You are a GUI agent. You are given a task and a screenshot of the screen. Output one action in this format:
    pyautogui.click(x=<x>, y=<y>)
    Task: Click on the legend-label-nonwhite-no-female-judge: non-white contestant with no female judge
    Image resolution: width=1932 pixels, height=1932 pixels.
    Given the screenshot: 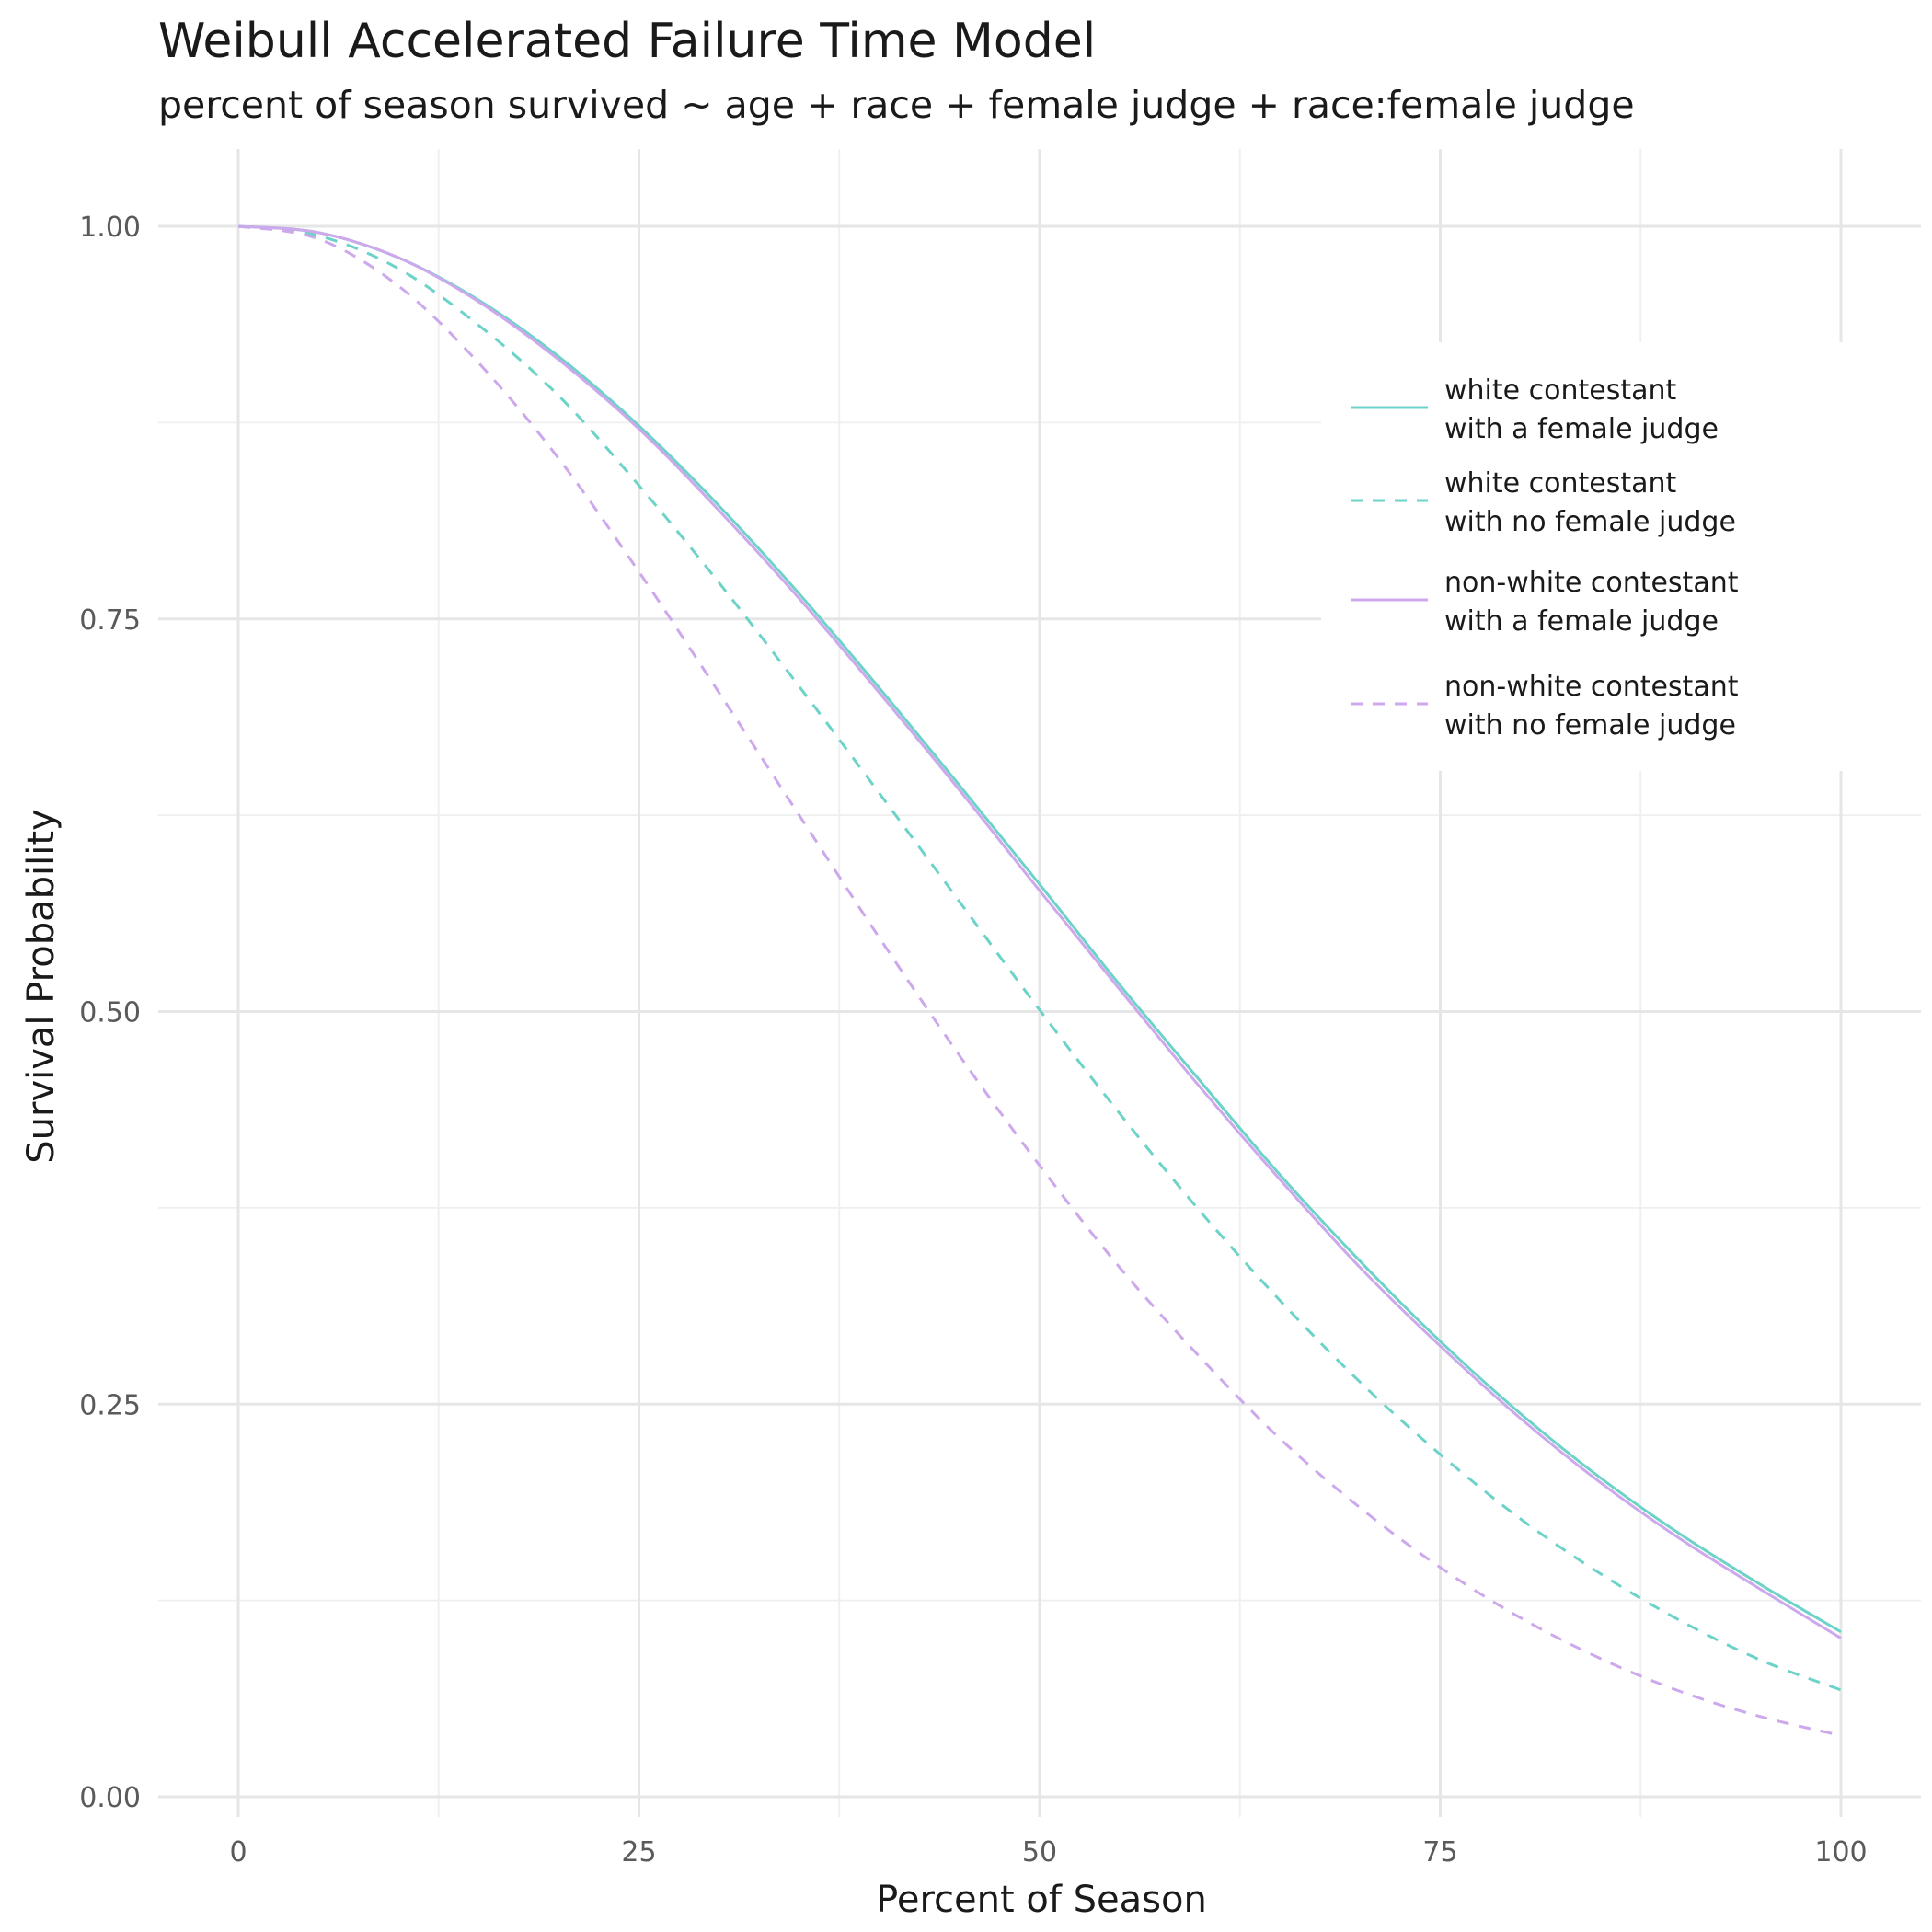 What is the action you would take?
    pyautogui.click(x=1591, y=706)
    